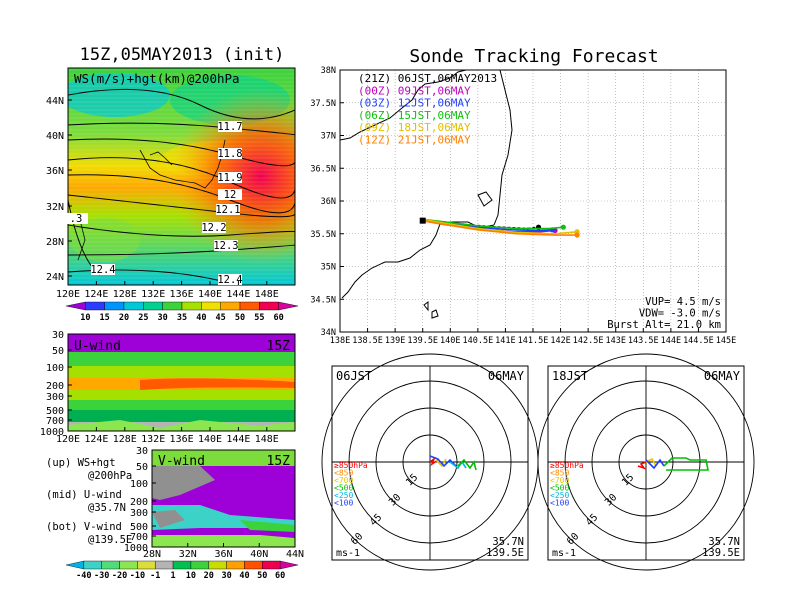 The height and width of the screenshot is (612, 792). I want to click on legend-entry: (00Z) 09JST,06MAY, so click(414, 90).